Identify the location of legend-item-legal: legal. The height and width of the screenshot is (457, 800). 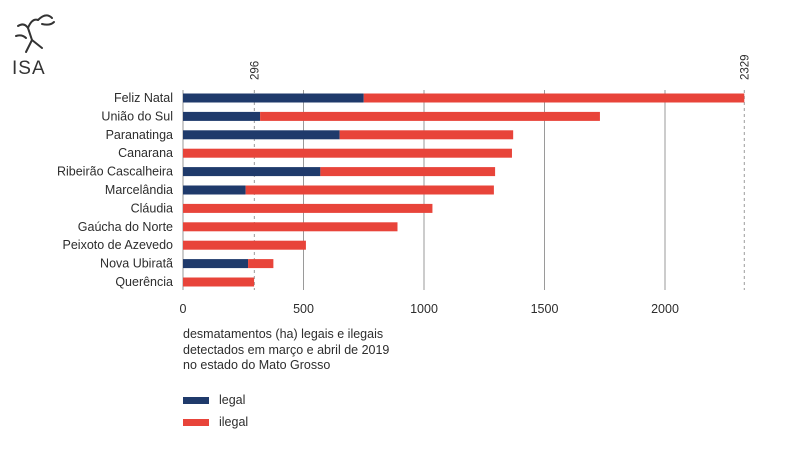
(215, 400).